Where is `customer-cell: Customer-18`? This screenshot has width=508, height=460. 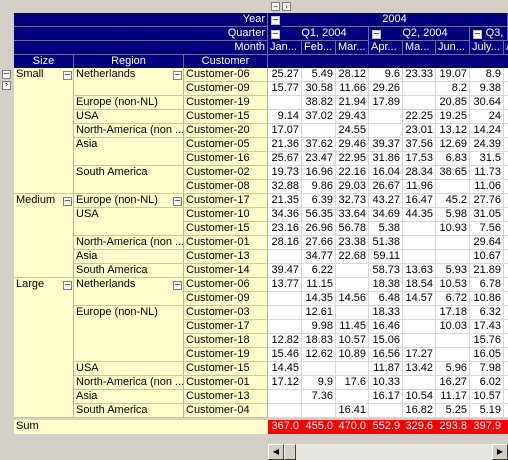
customer-cell: Customer-18 is located at coordinates (226, 341).